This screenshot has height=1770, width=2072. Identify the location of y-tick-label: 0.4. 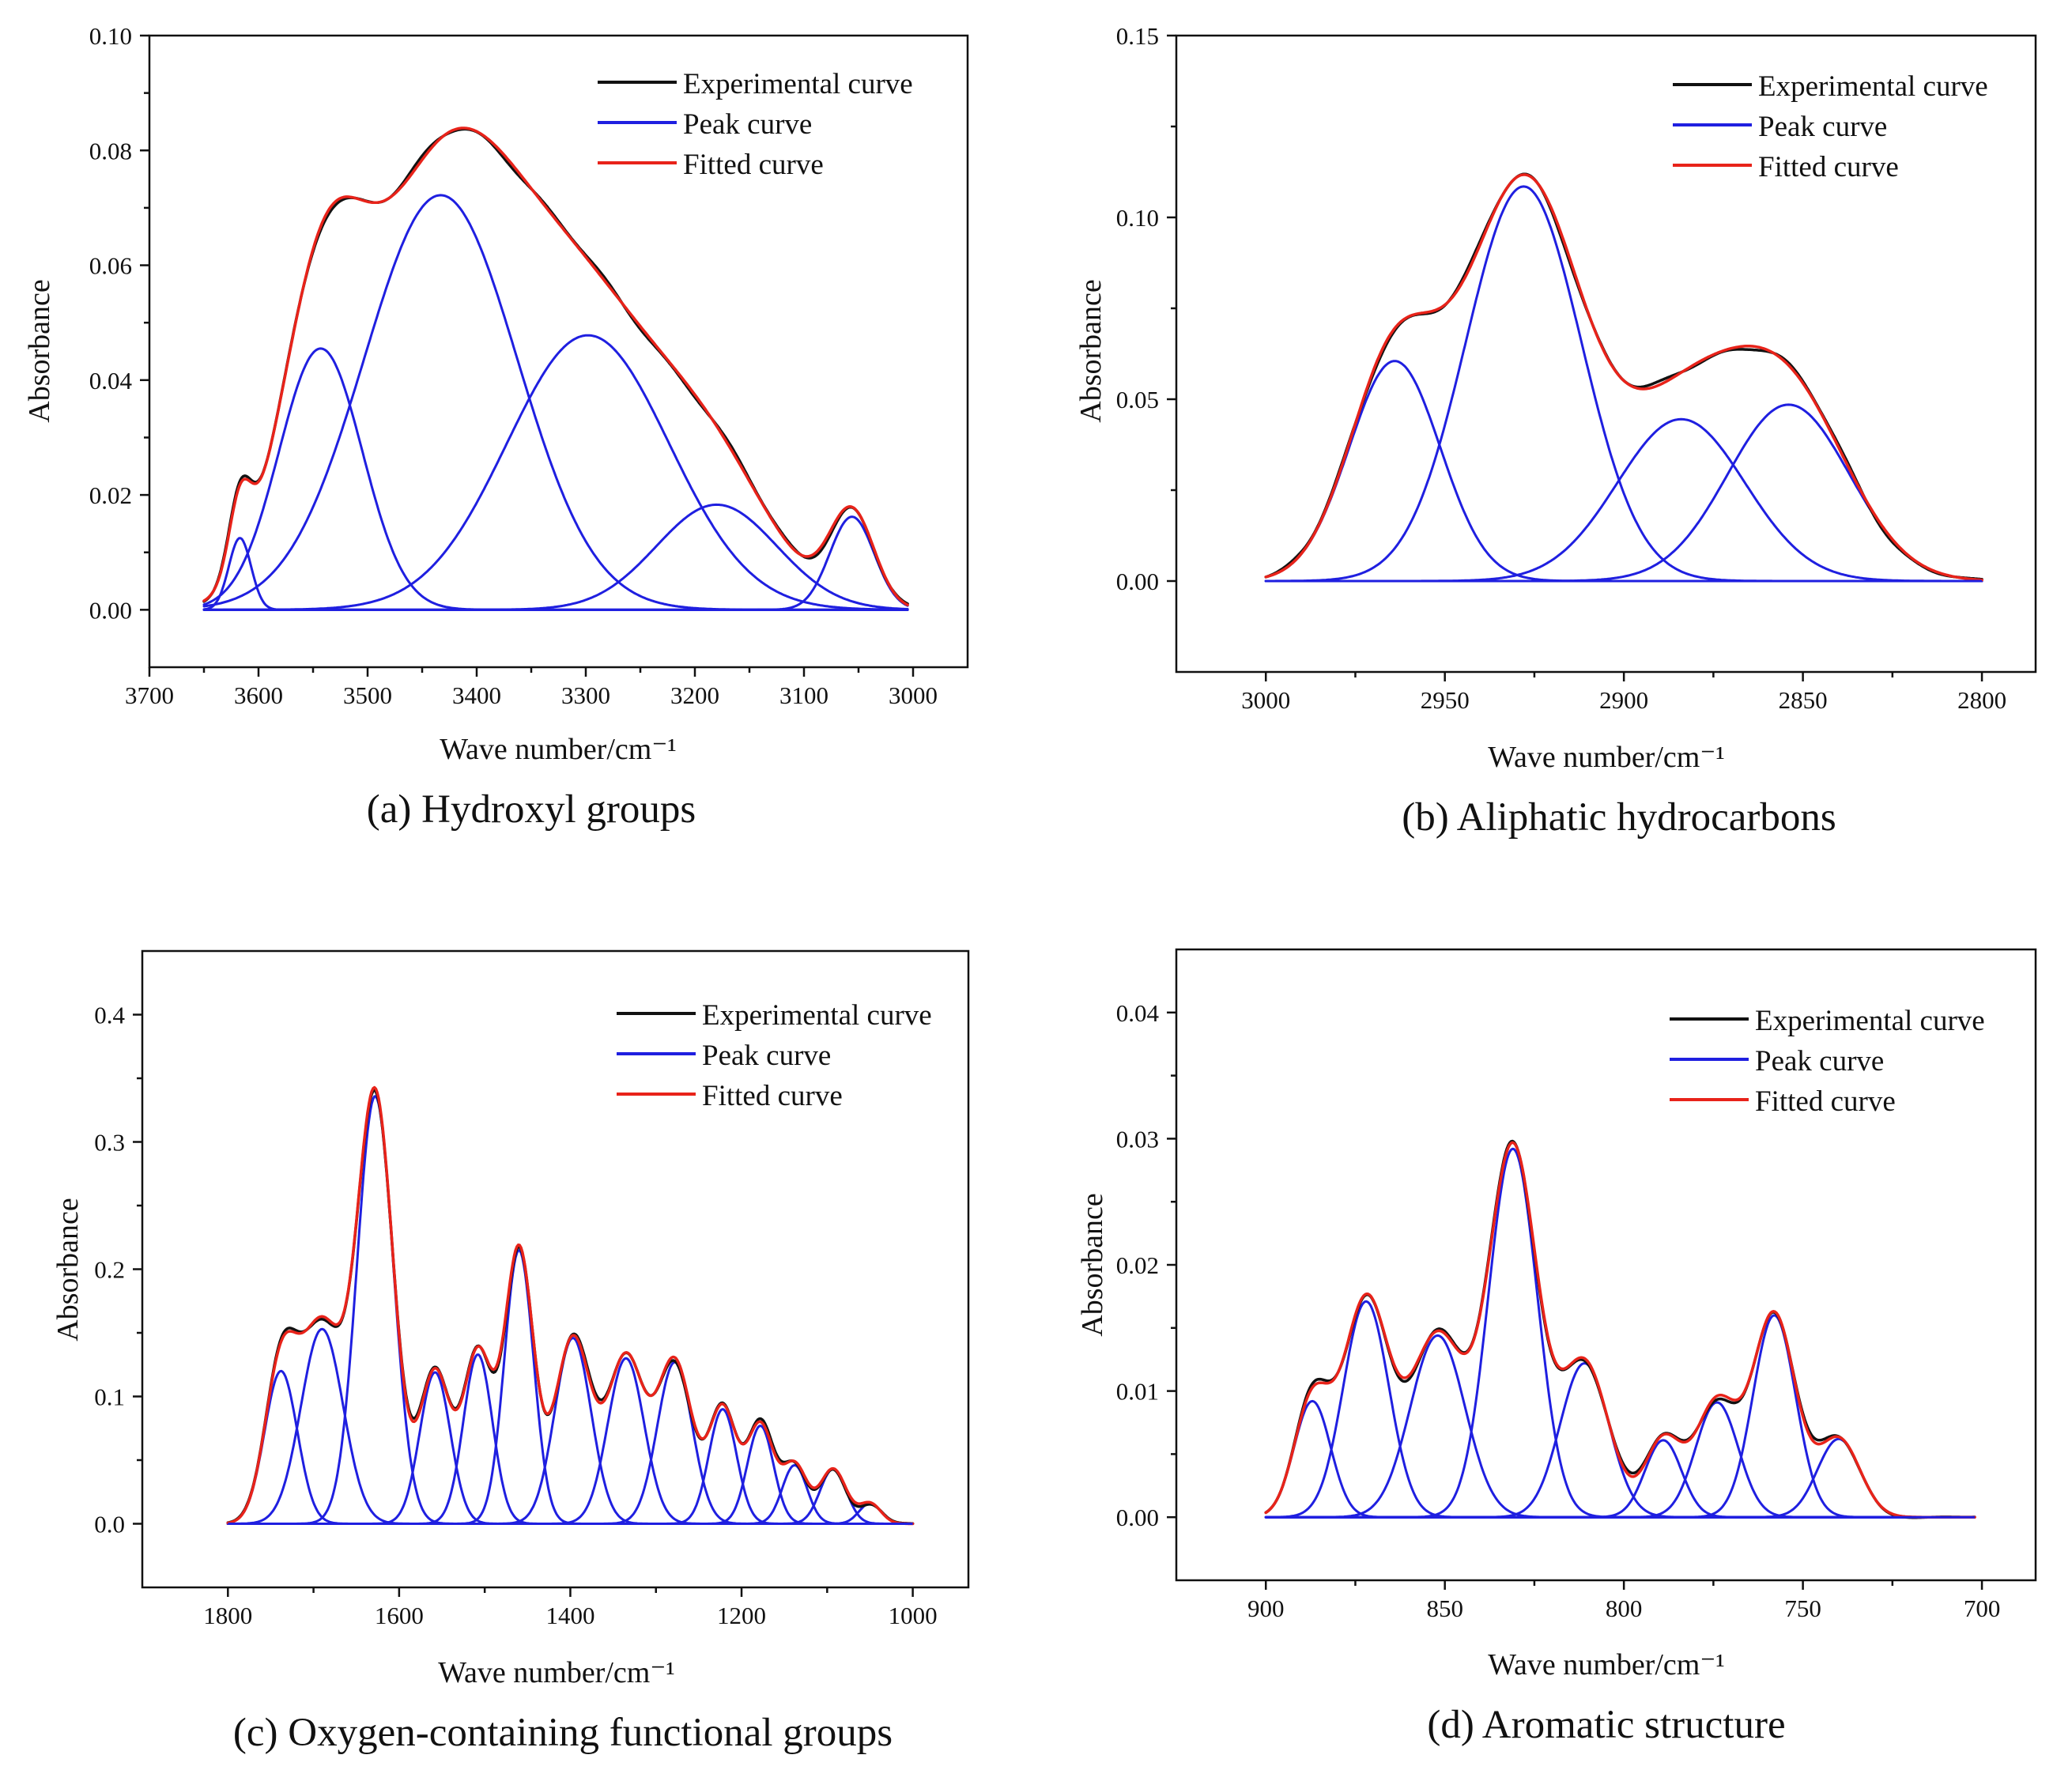
(110, 1015).